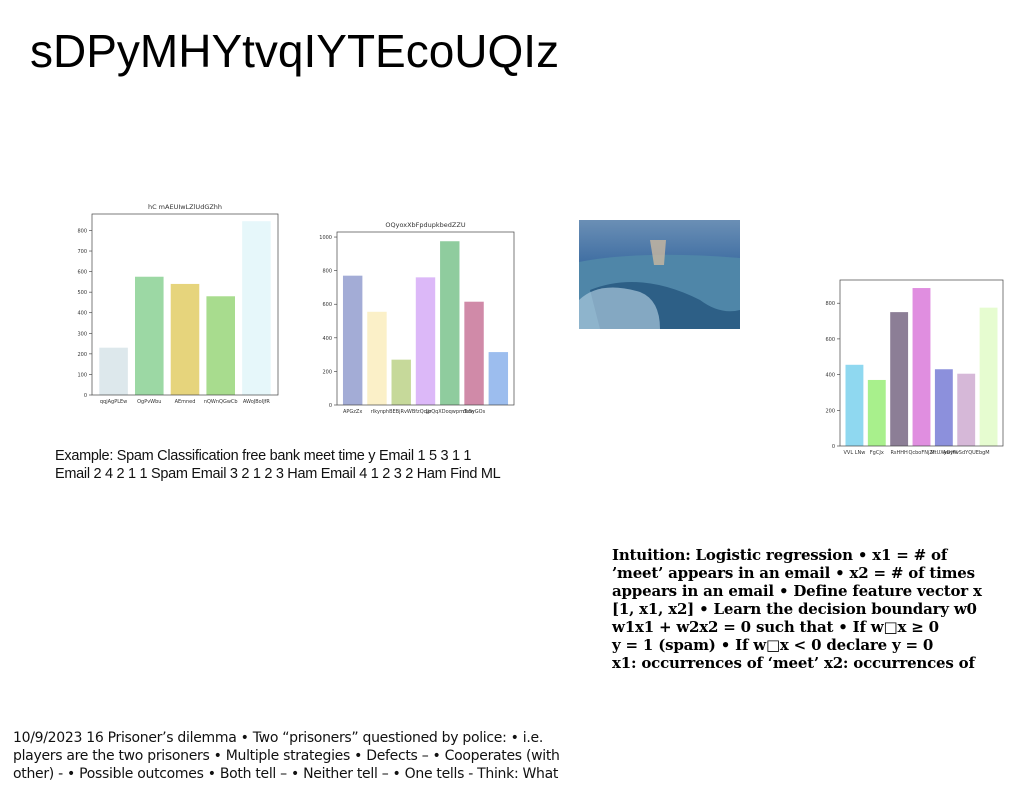  I want to click on text-line: y = 1 (spam) • If w□x < 0 declare y = 0, so click(773, 645).